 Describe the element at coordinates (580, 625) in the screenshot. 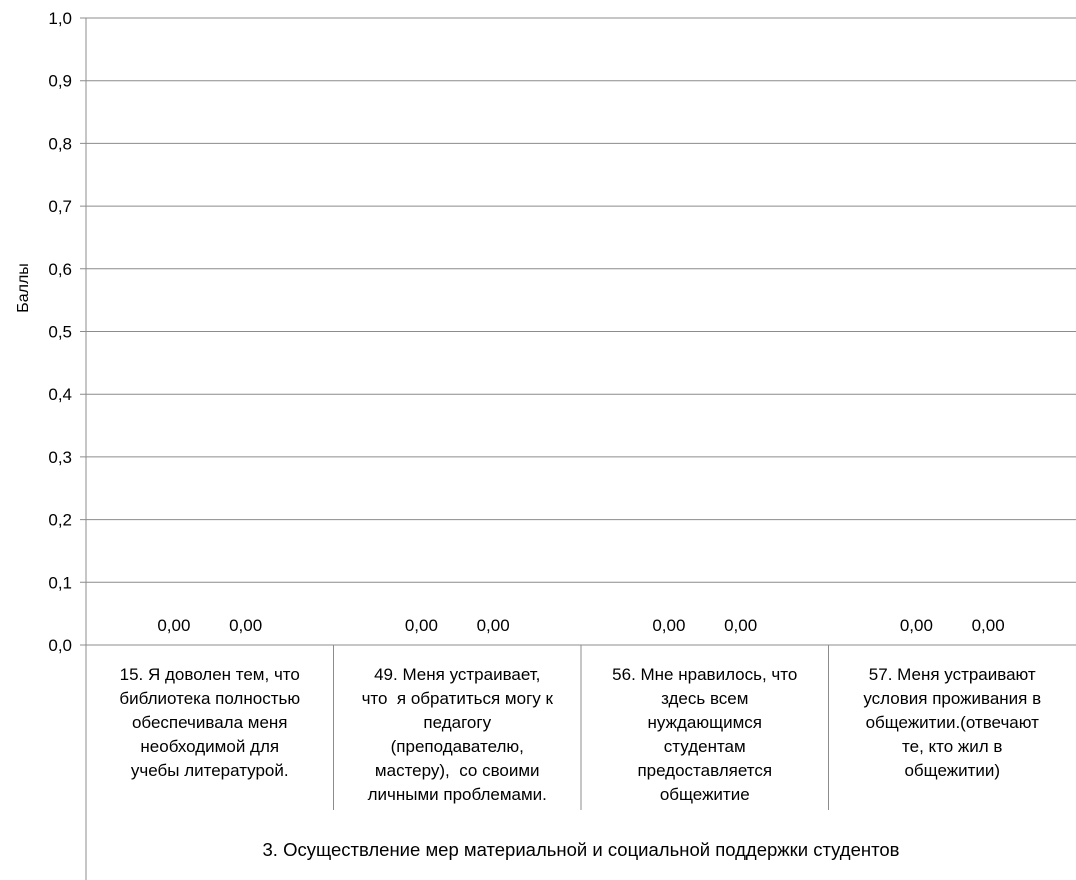

I see `data-labels: 0,00 0,00 0,00 0,00 0,00 0,00 0,00 0,00` at that location.